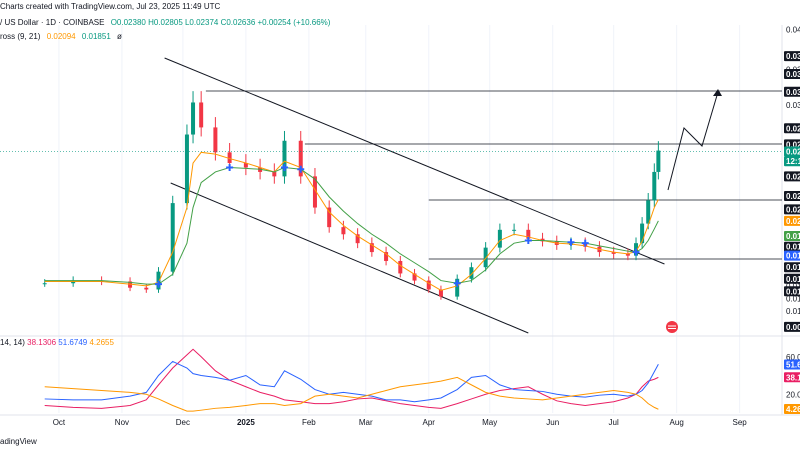  Describe the element at coordinates (793, 394) in the screenshot. I see `oscillator-axis-label: 20.0` at that location.